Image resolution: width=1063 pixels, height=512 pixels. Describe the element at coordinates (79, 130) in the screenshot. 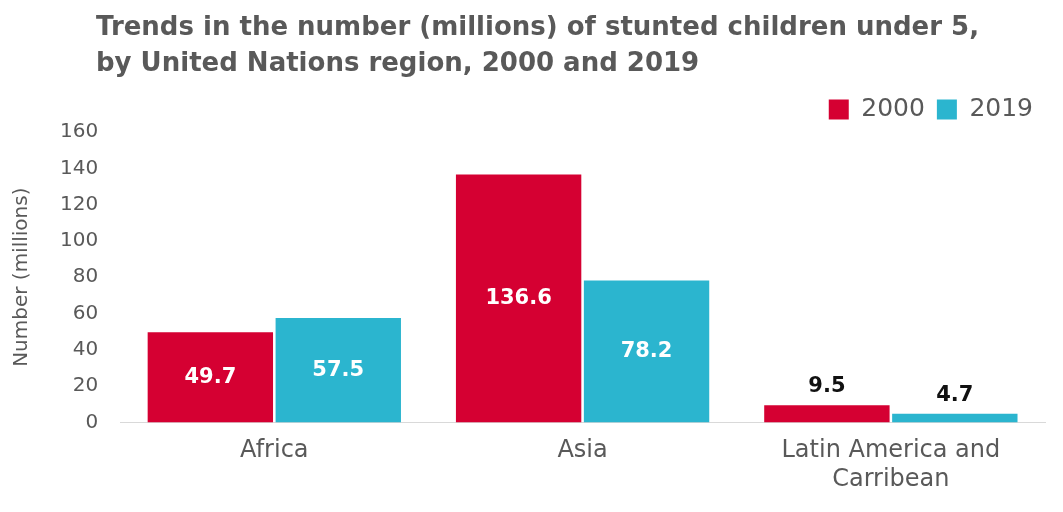

I see `y-tick-label: 160` at that location.